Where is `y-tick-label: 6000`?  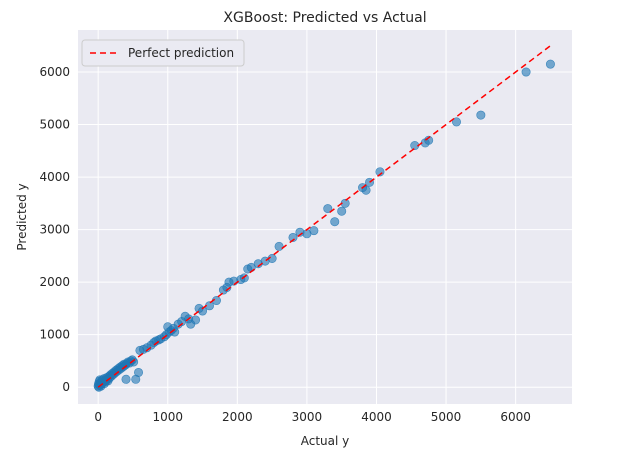 y-tick-label: 6000 is located at coordinates (54, 72).